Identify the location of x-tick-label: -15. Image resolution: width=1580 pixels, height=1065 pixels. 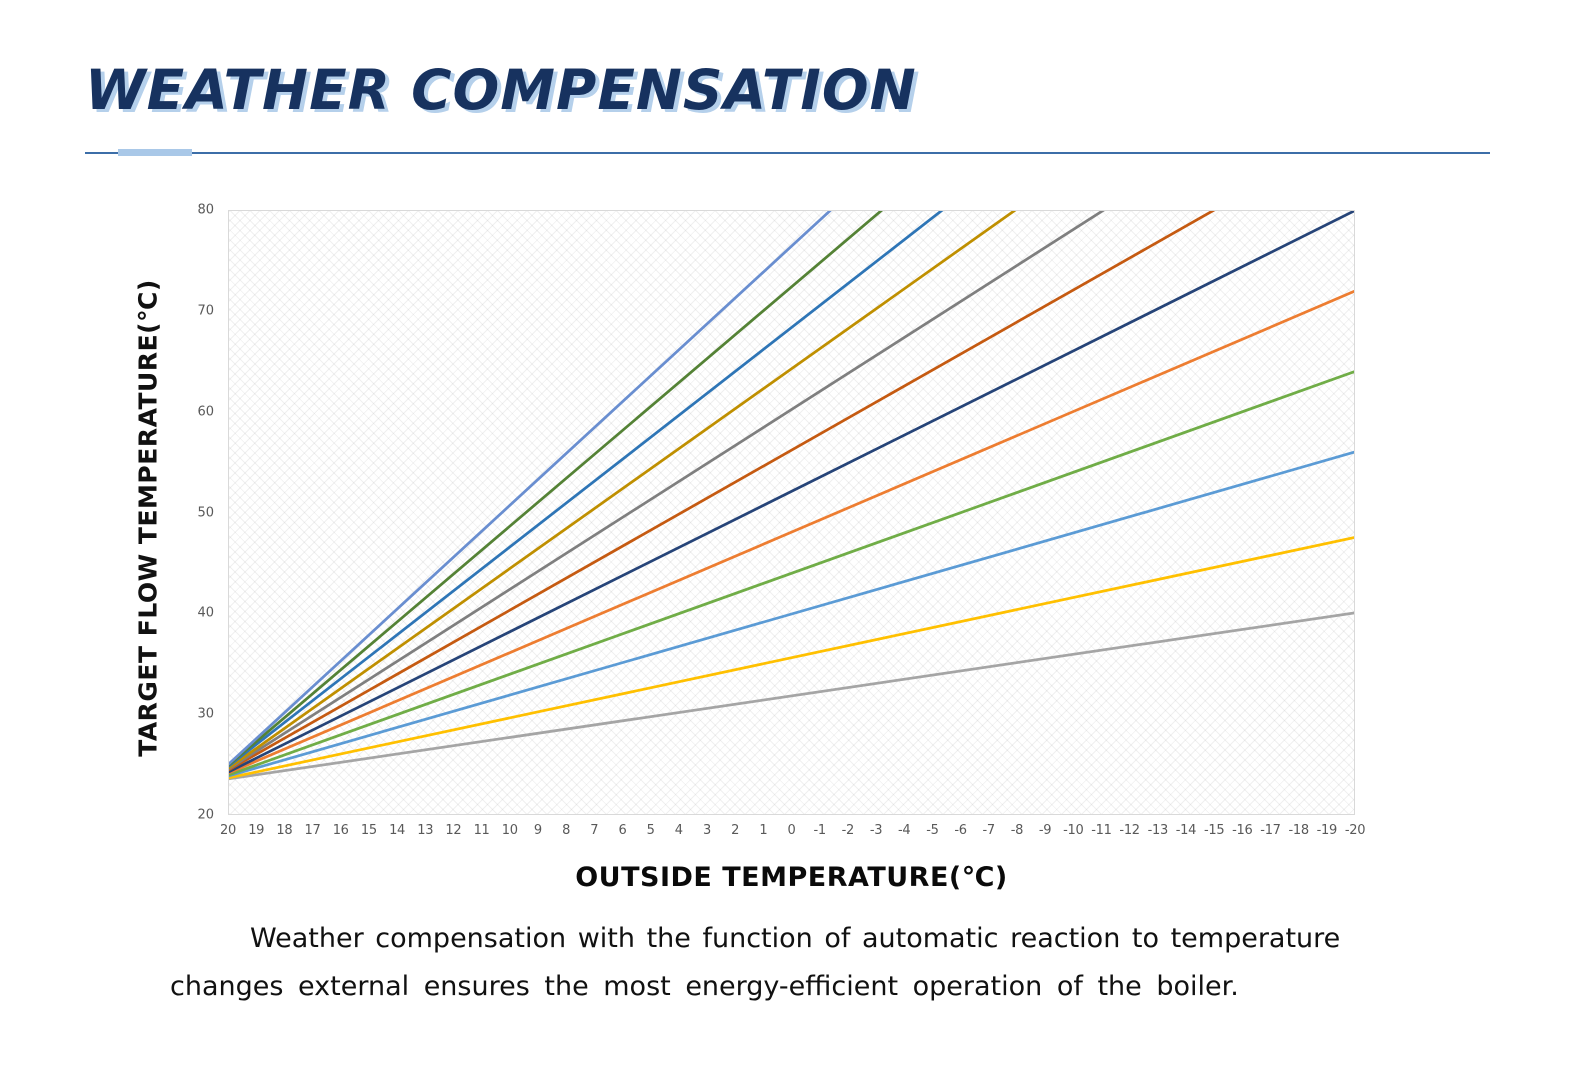
(1214, 830).